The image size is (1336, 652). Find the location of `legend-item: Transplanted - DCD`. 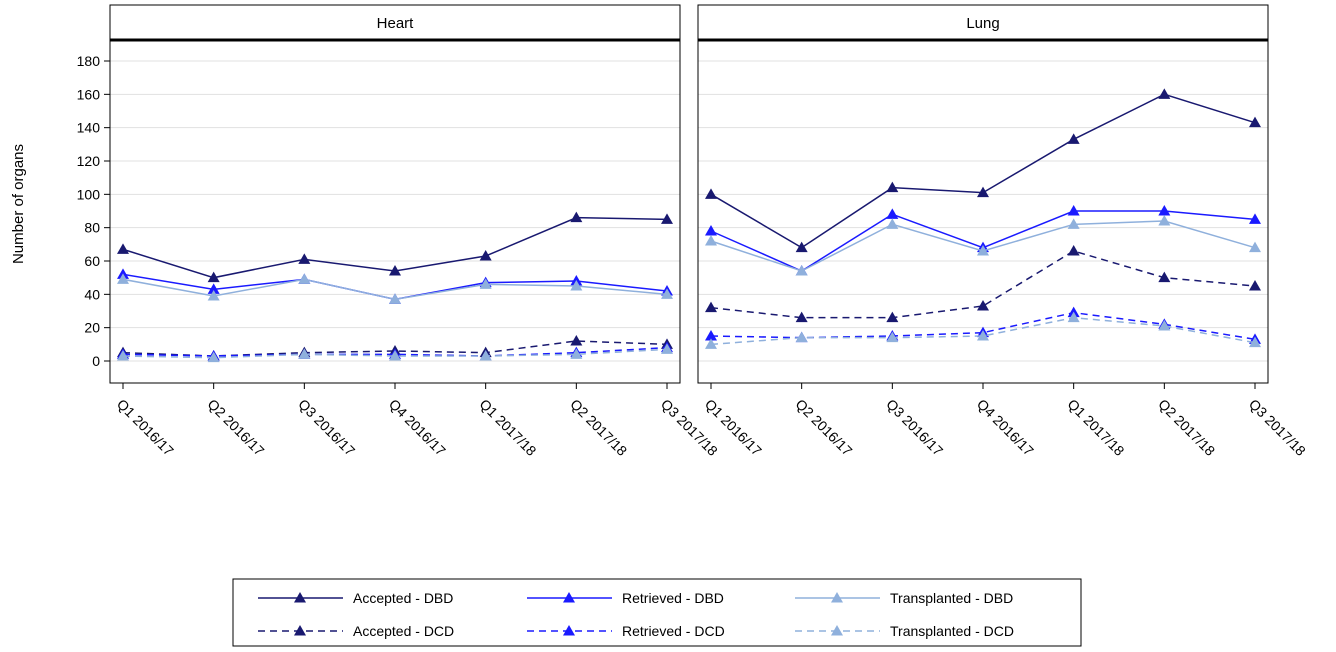

legend-item: Transplanted - DCD is located at coordinates (904, 631).